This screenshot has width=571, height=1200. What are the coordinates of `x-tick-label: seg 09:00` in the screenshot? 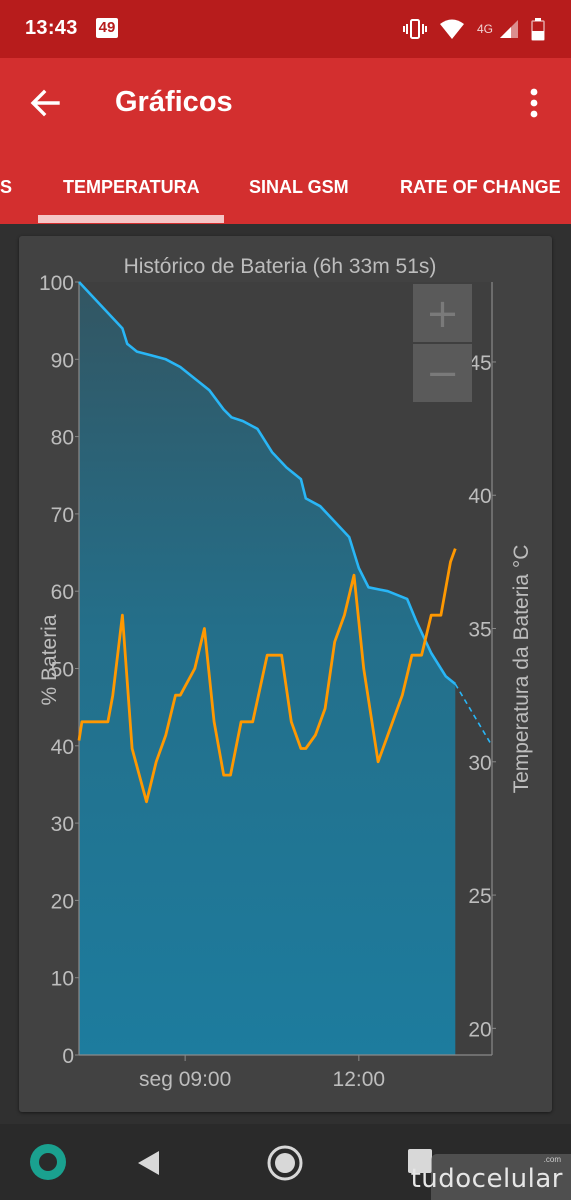 It's located at (185, 1079).